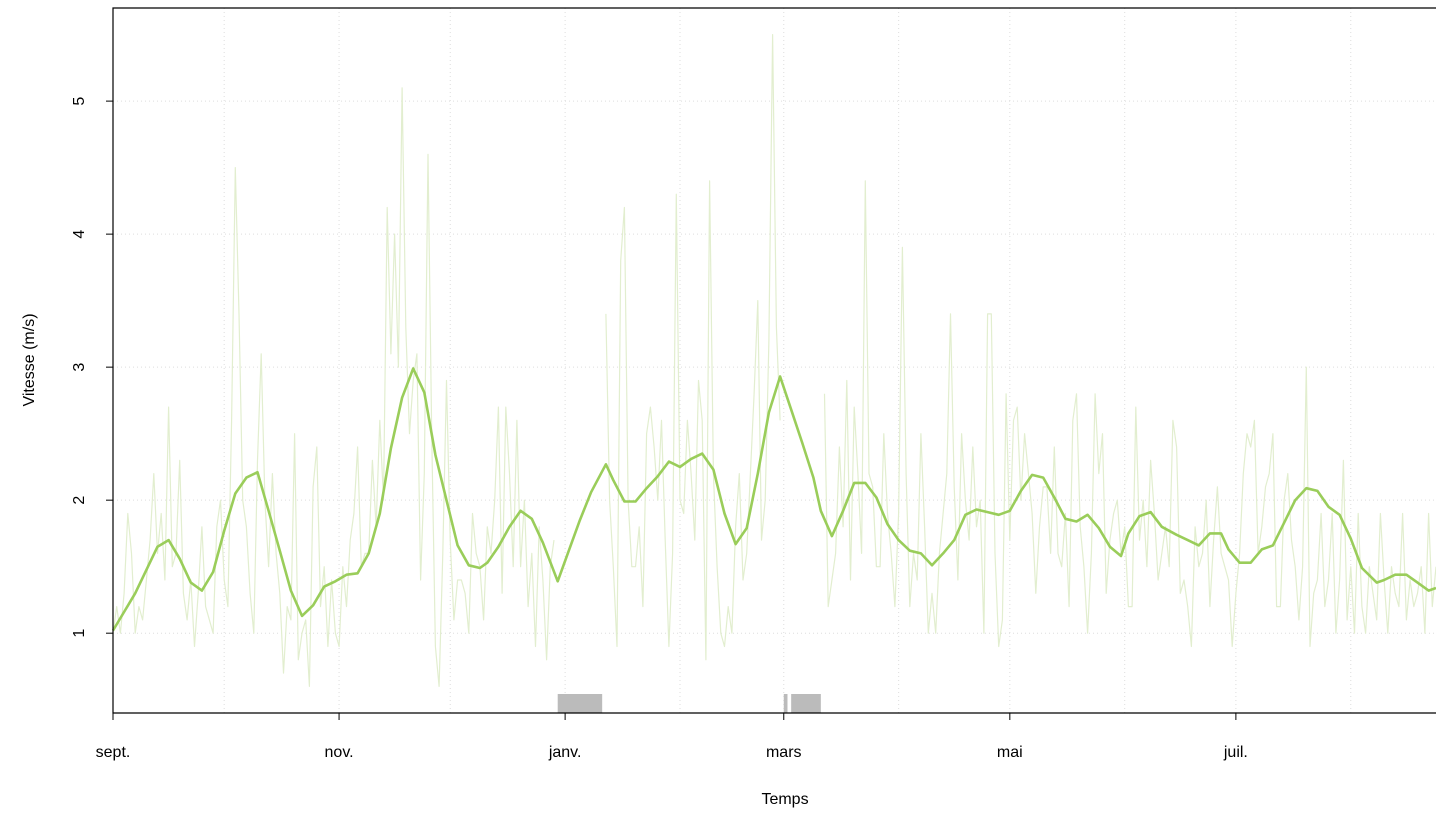 Image resolution: width=1436 pixels, height=815 pixels. I want to click on x-tick-label: nov., so click(339, 752).